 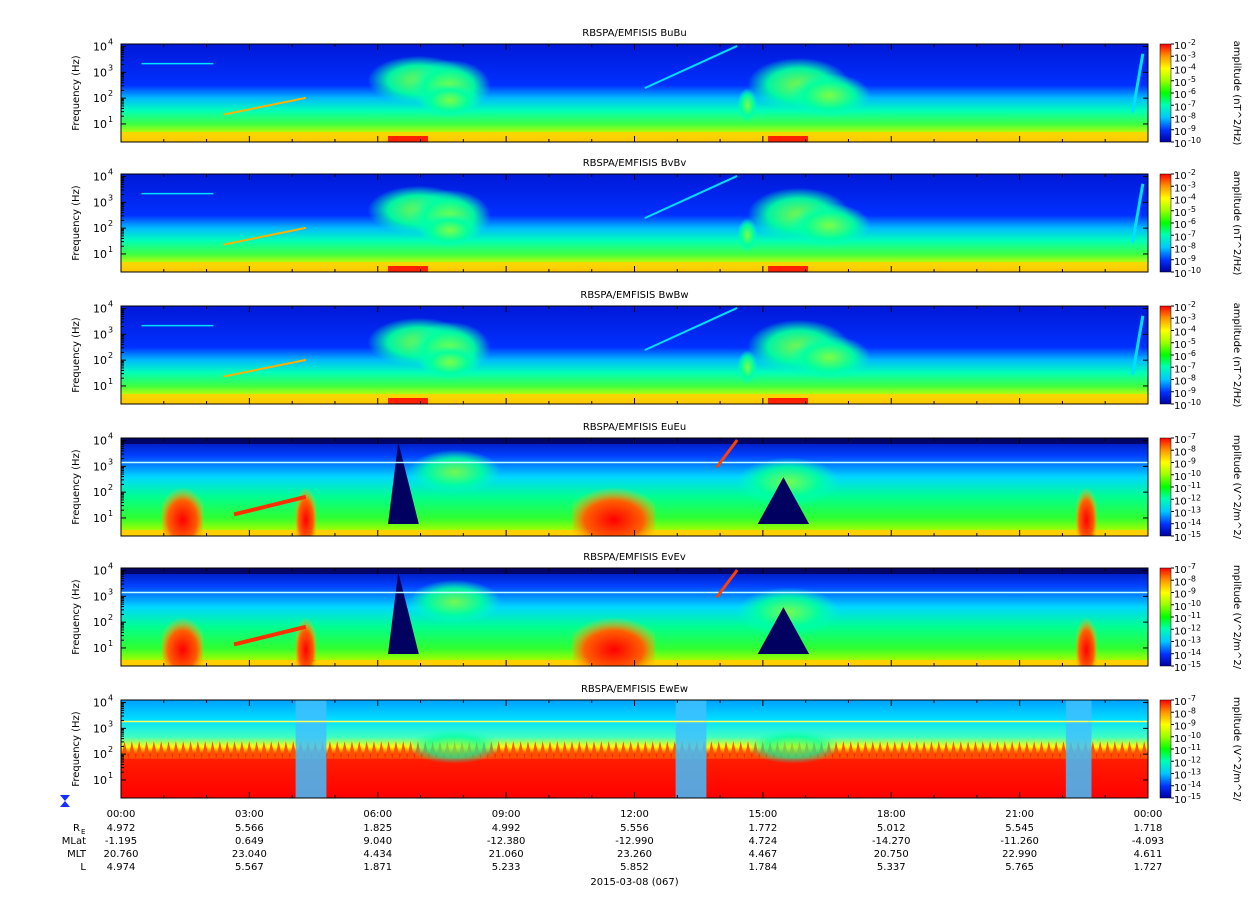 What do you see at coordinates (1148, 841) in the screenshot?
I see `ephemeris-value: -4.093` at bounding box center [1148, 841].